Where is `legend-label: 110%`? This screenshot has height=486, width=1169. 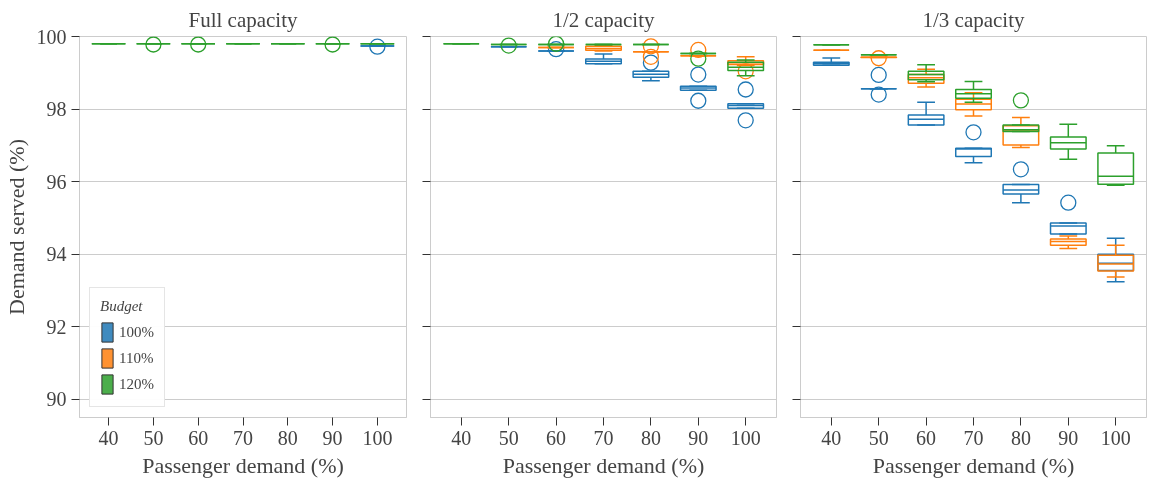
legend-label: 110% is located at coordinates (136, 358).